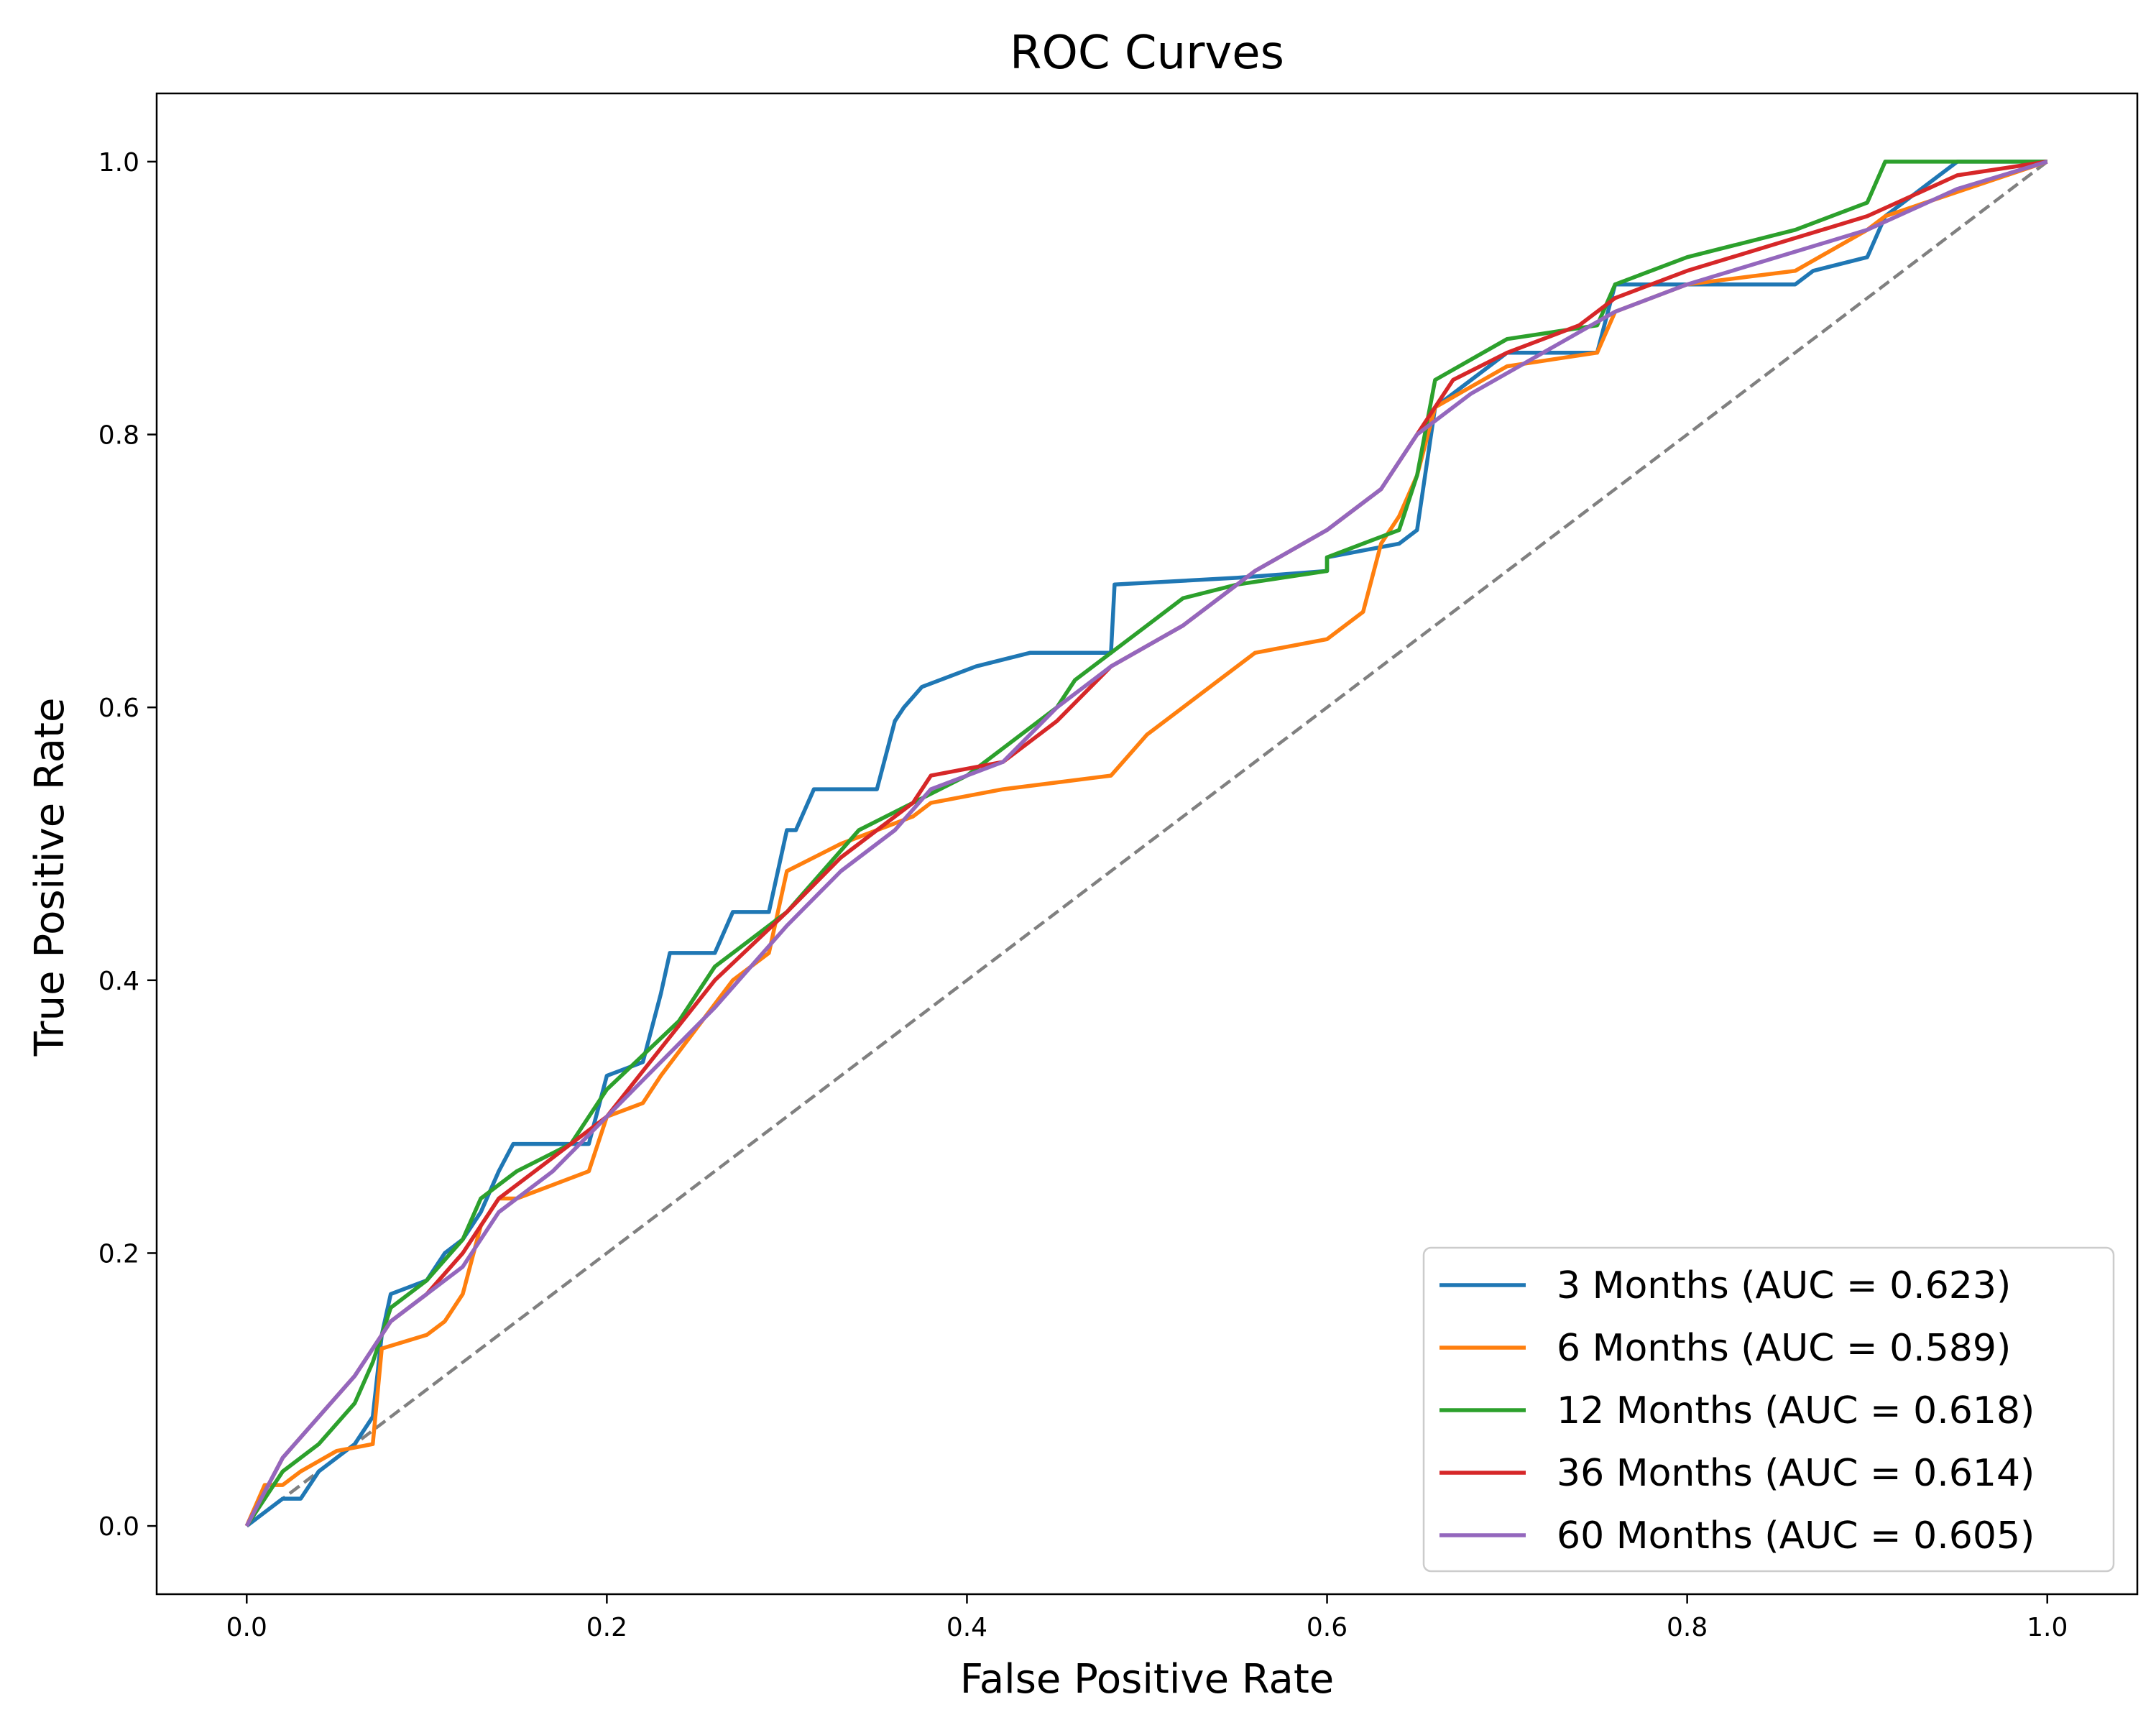  Describe the element at coordinates (1147, 1679) in the screenshot. I see `x-axis-label: False Positive Rate` at that location.